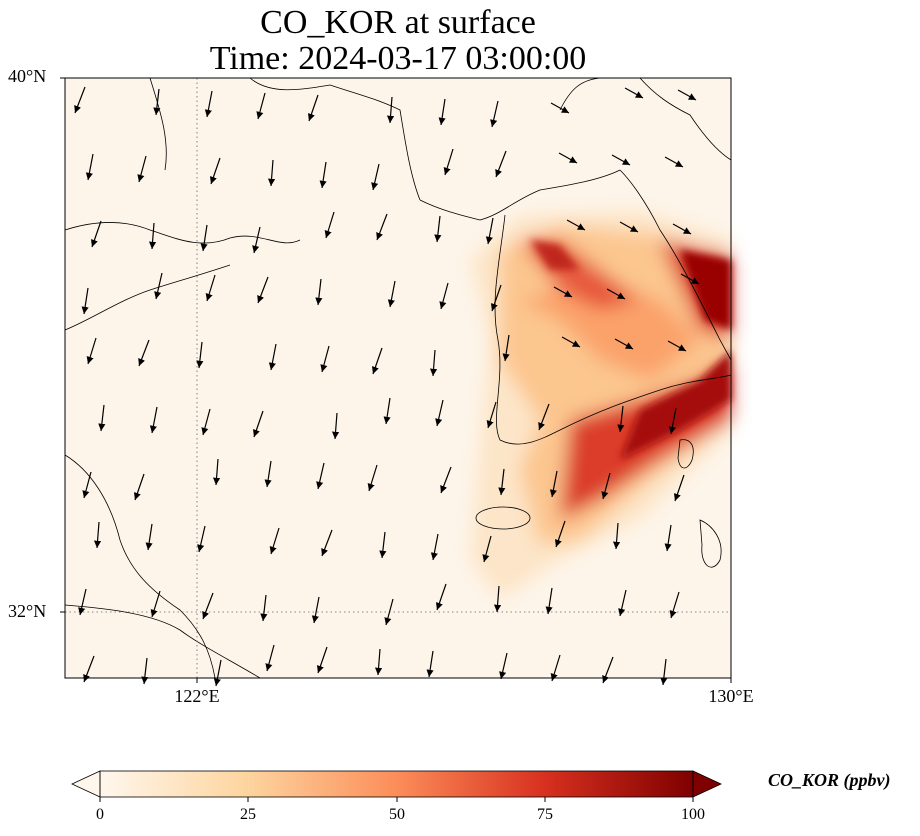 The image size is (920, 836). What do you see at coordinates (197, 696) in the screenshot?
I see `lon-label-122e: 122°E` at bounding box center [197, 696].